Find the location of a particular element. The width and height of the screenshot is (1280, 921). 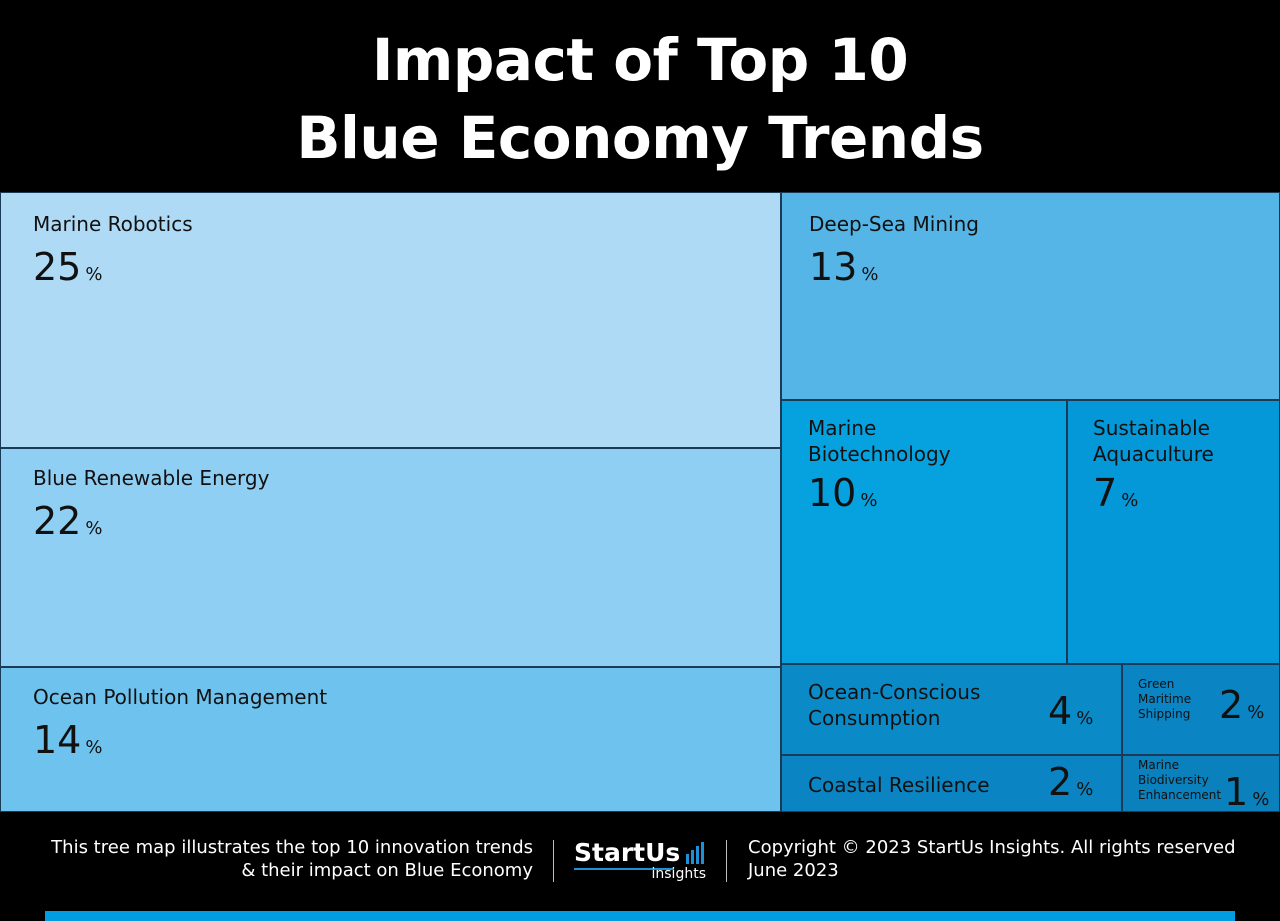

treemap-tile-label: Marine Biotechnology is located at coordinates (879, 441).